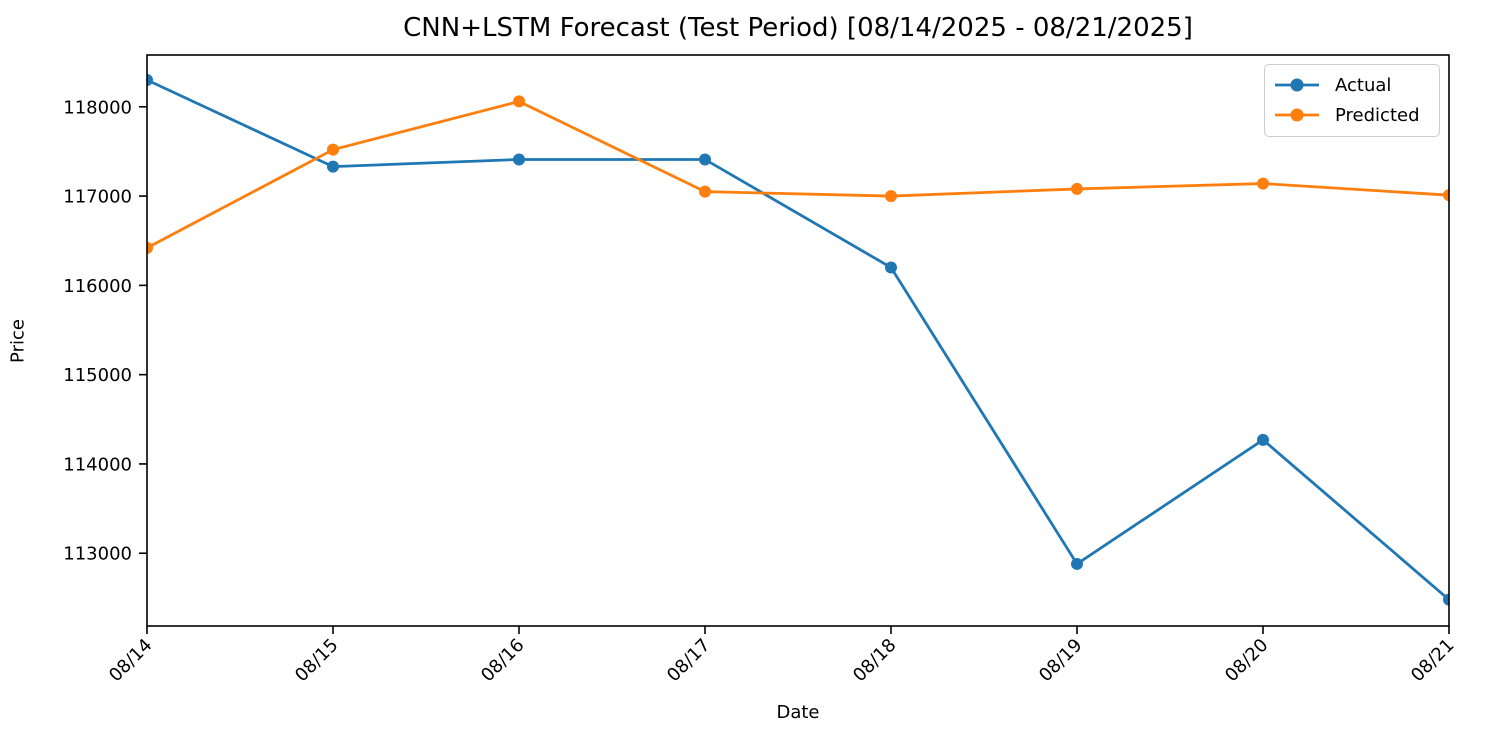 The image size is (1500, 750). What do you see at coordinates (97, 554) in the screenshot?
I see `y-tick-label: 113000` at bounding box center [97, 554].